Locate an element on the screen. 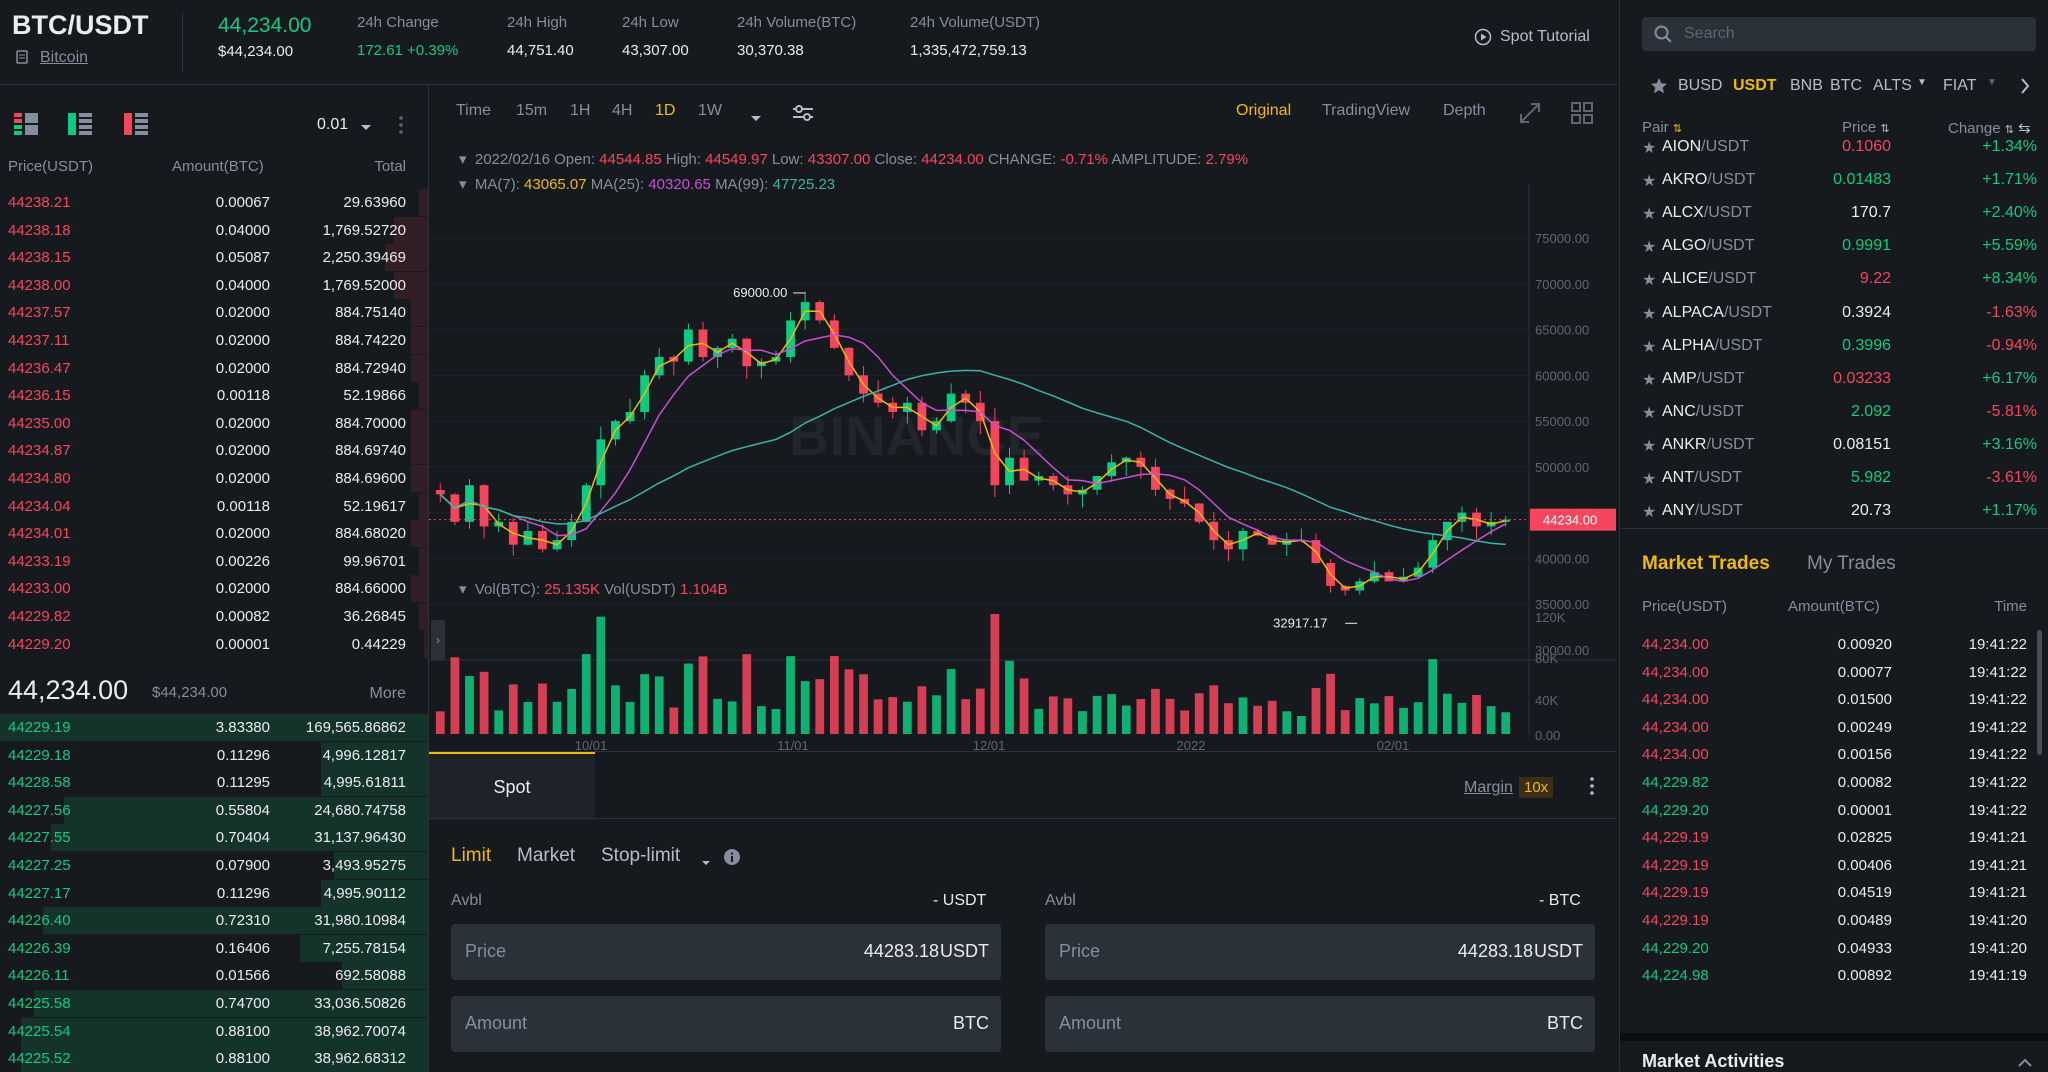 The height and width of the screenshot is (1072, 2048). sell-amount-input: Amount BTC is located at coordinates (1320, 1024).